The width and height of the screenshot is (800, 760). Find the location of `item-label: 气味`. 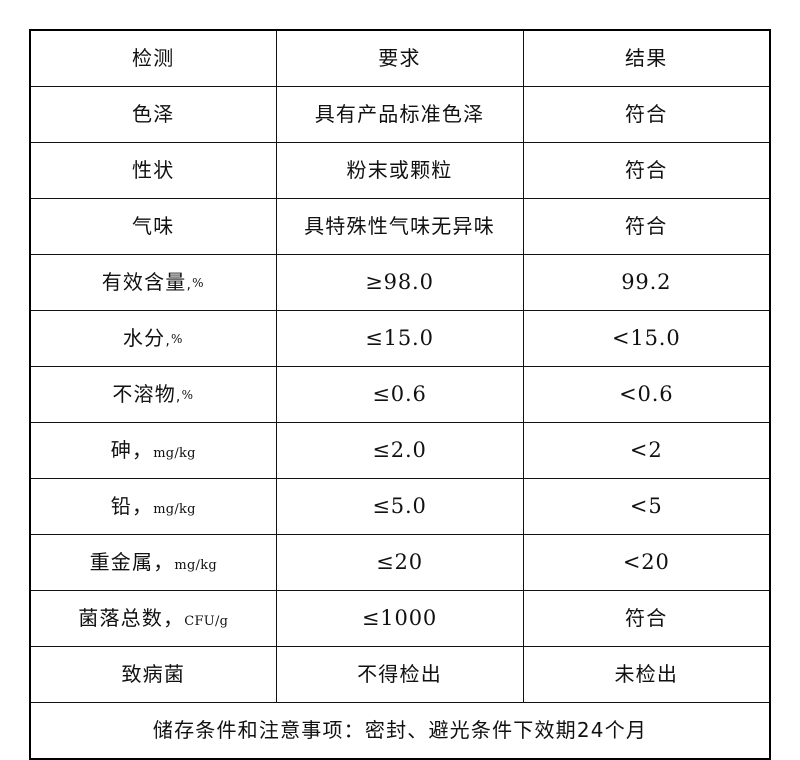

item-label: 气味 is located at coordinates (153, 226).